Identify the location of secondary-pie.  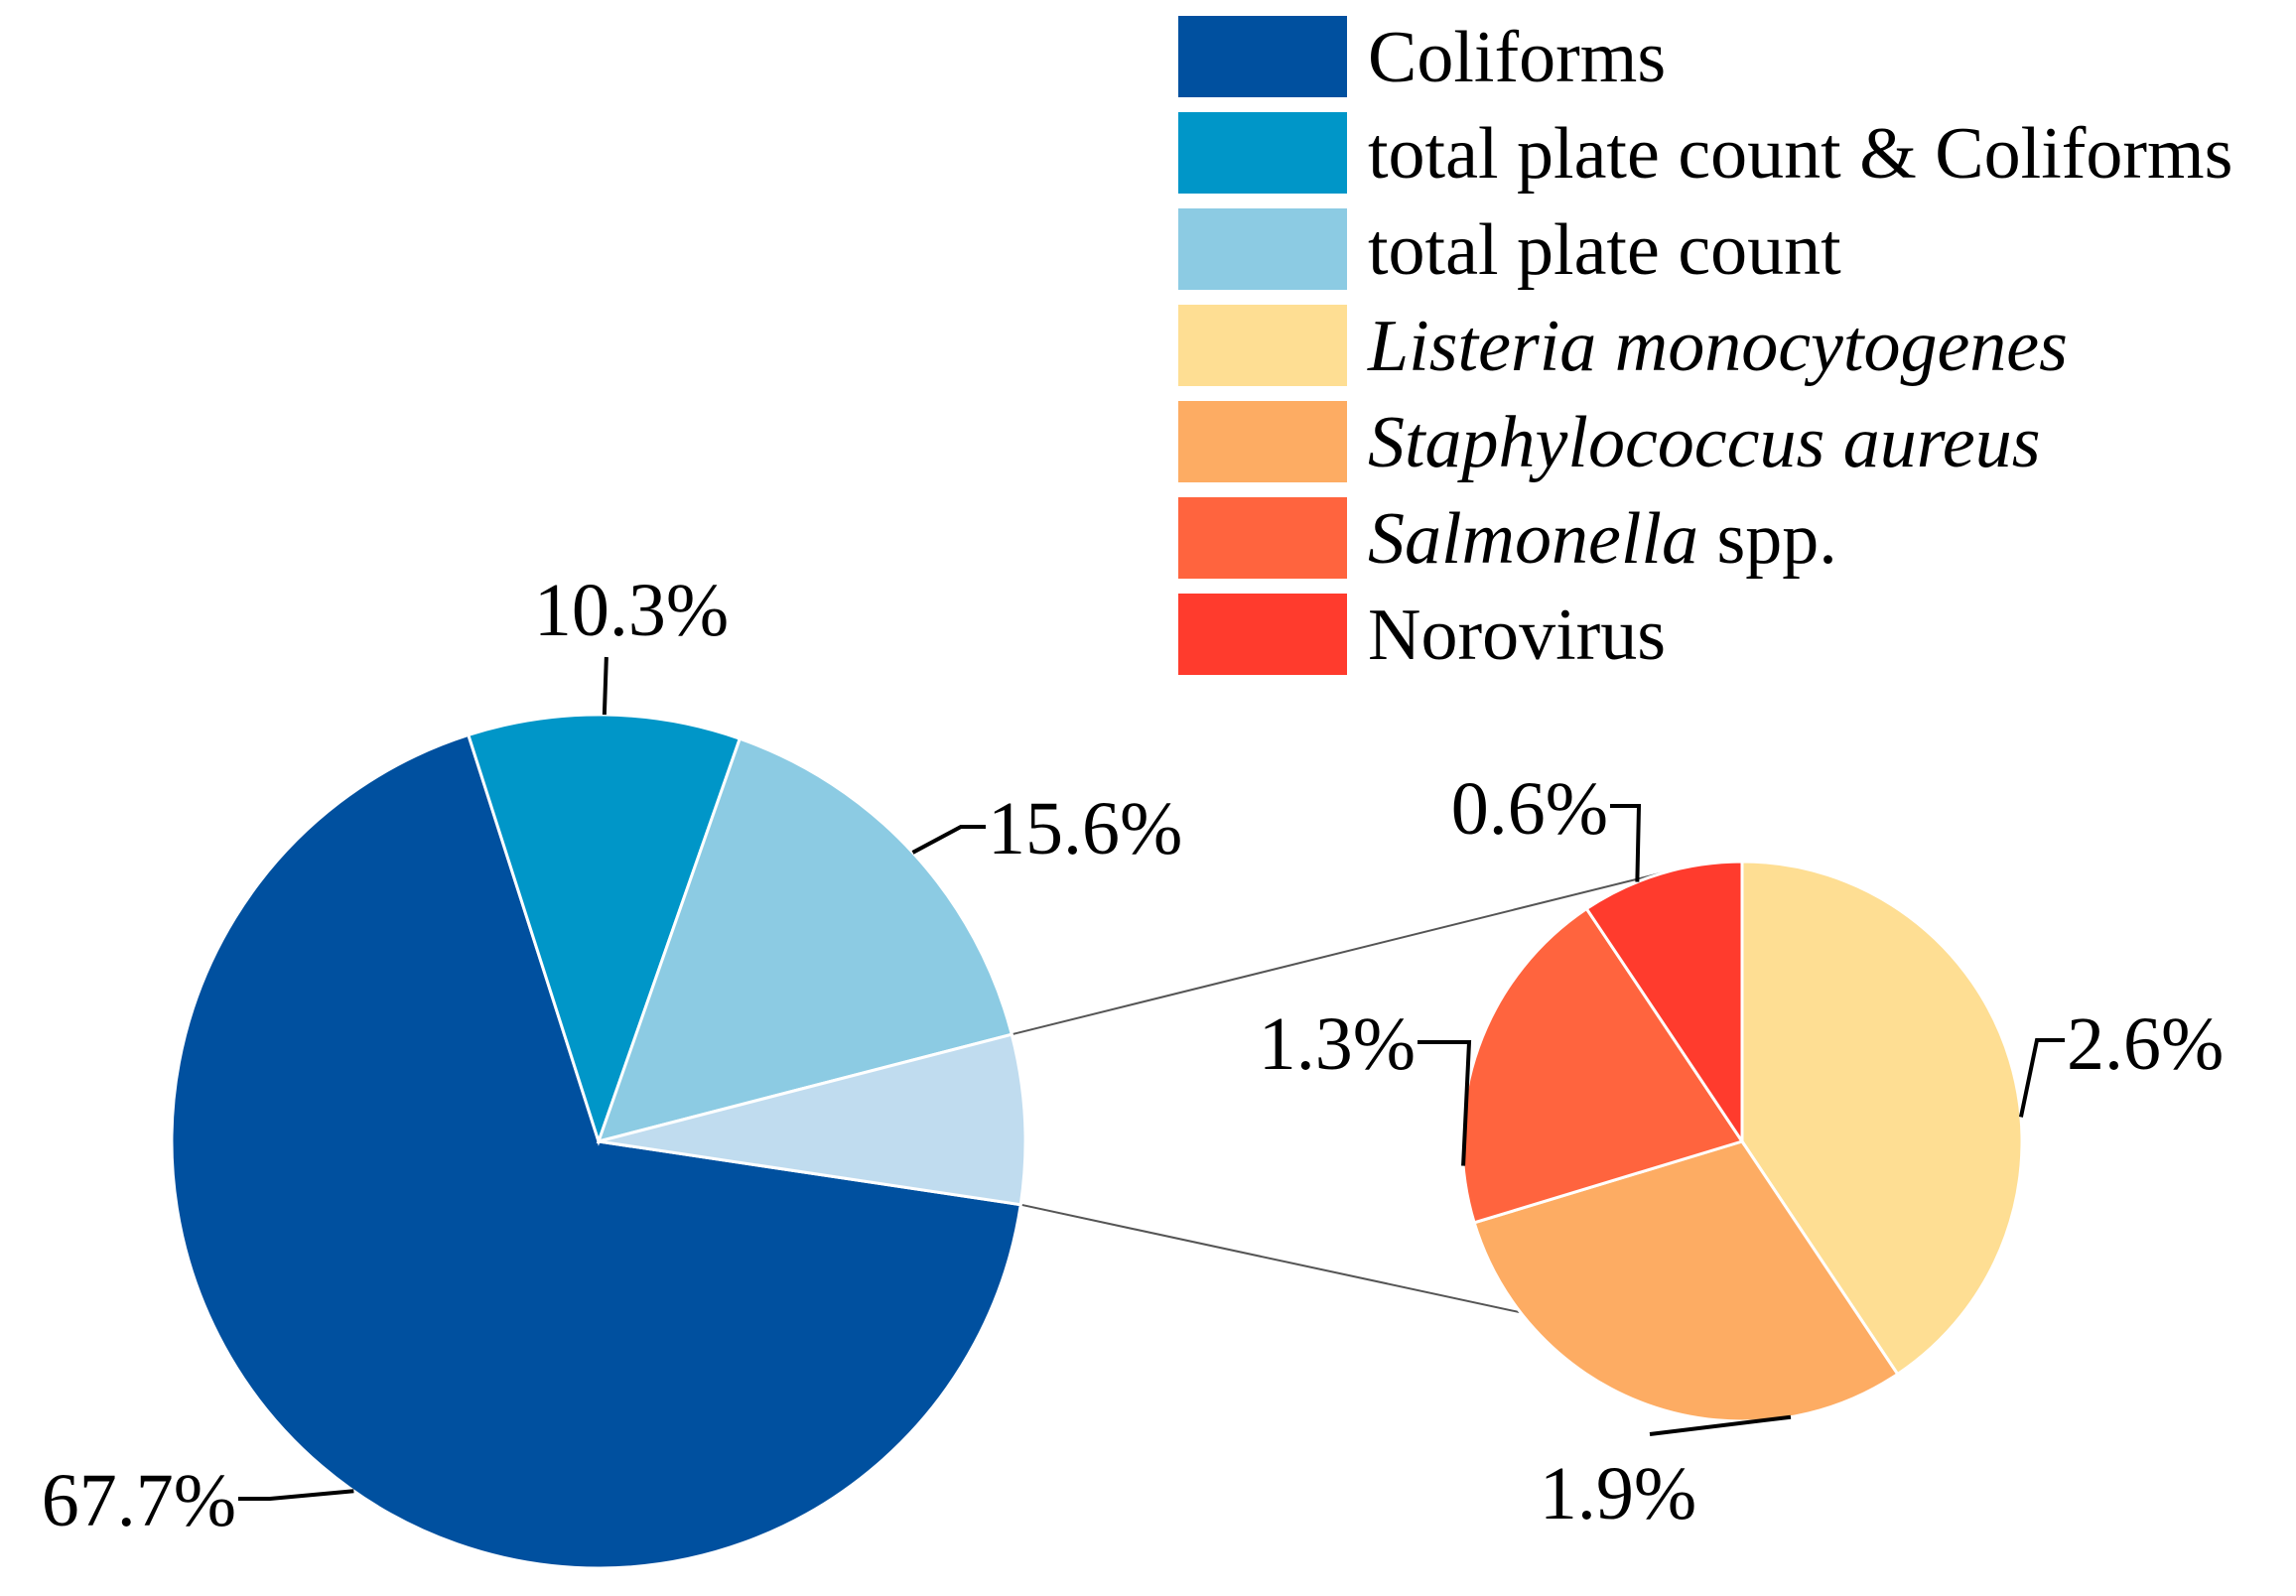
(1742, 1142).